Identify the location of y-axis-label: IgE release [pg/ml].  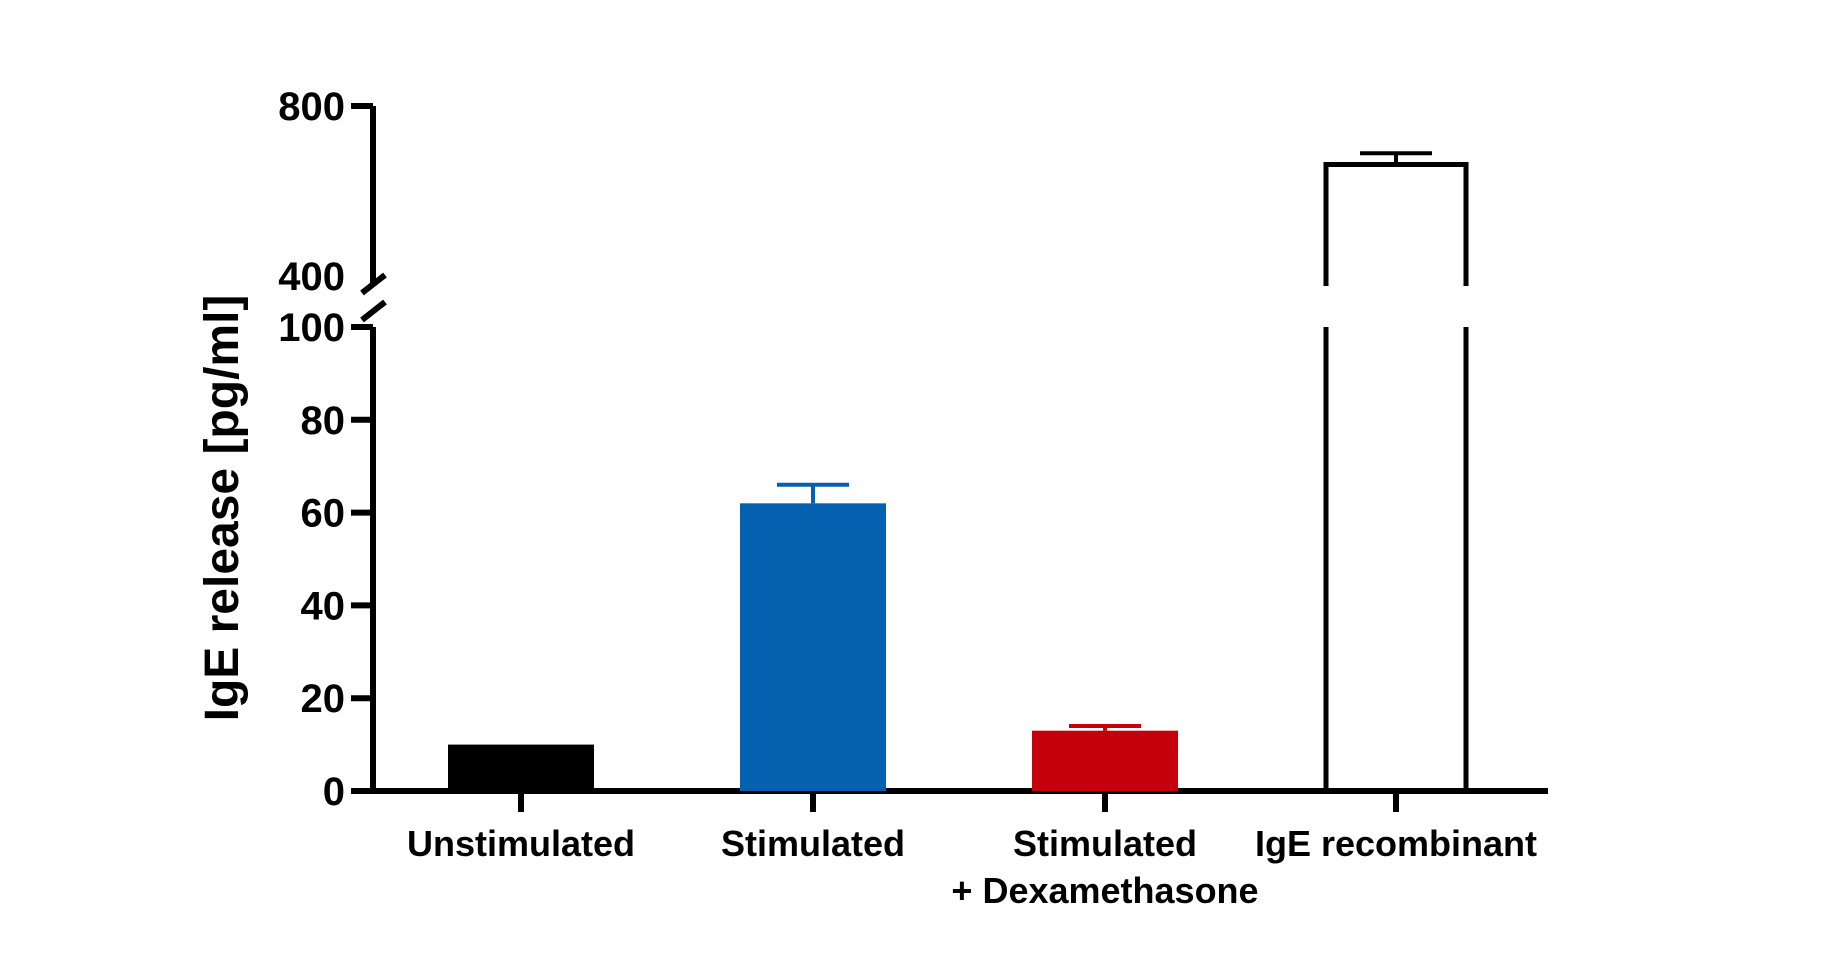
(222, 508).